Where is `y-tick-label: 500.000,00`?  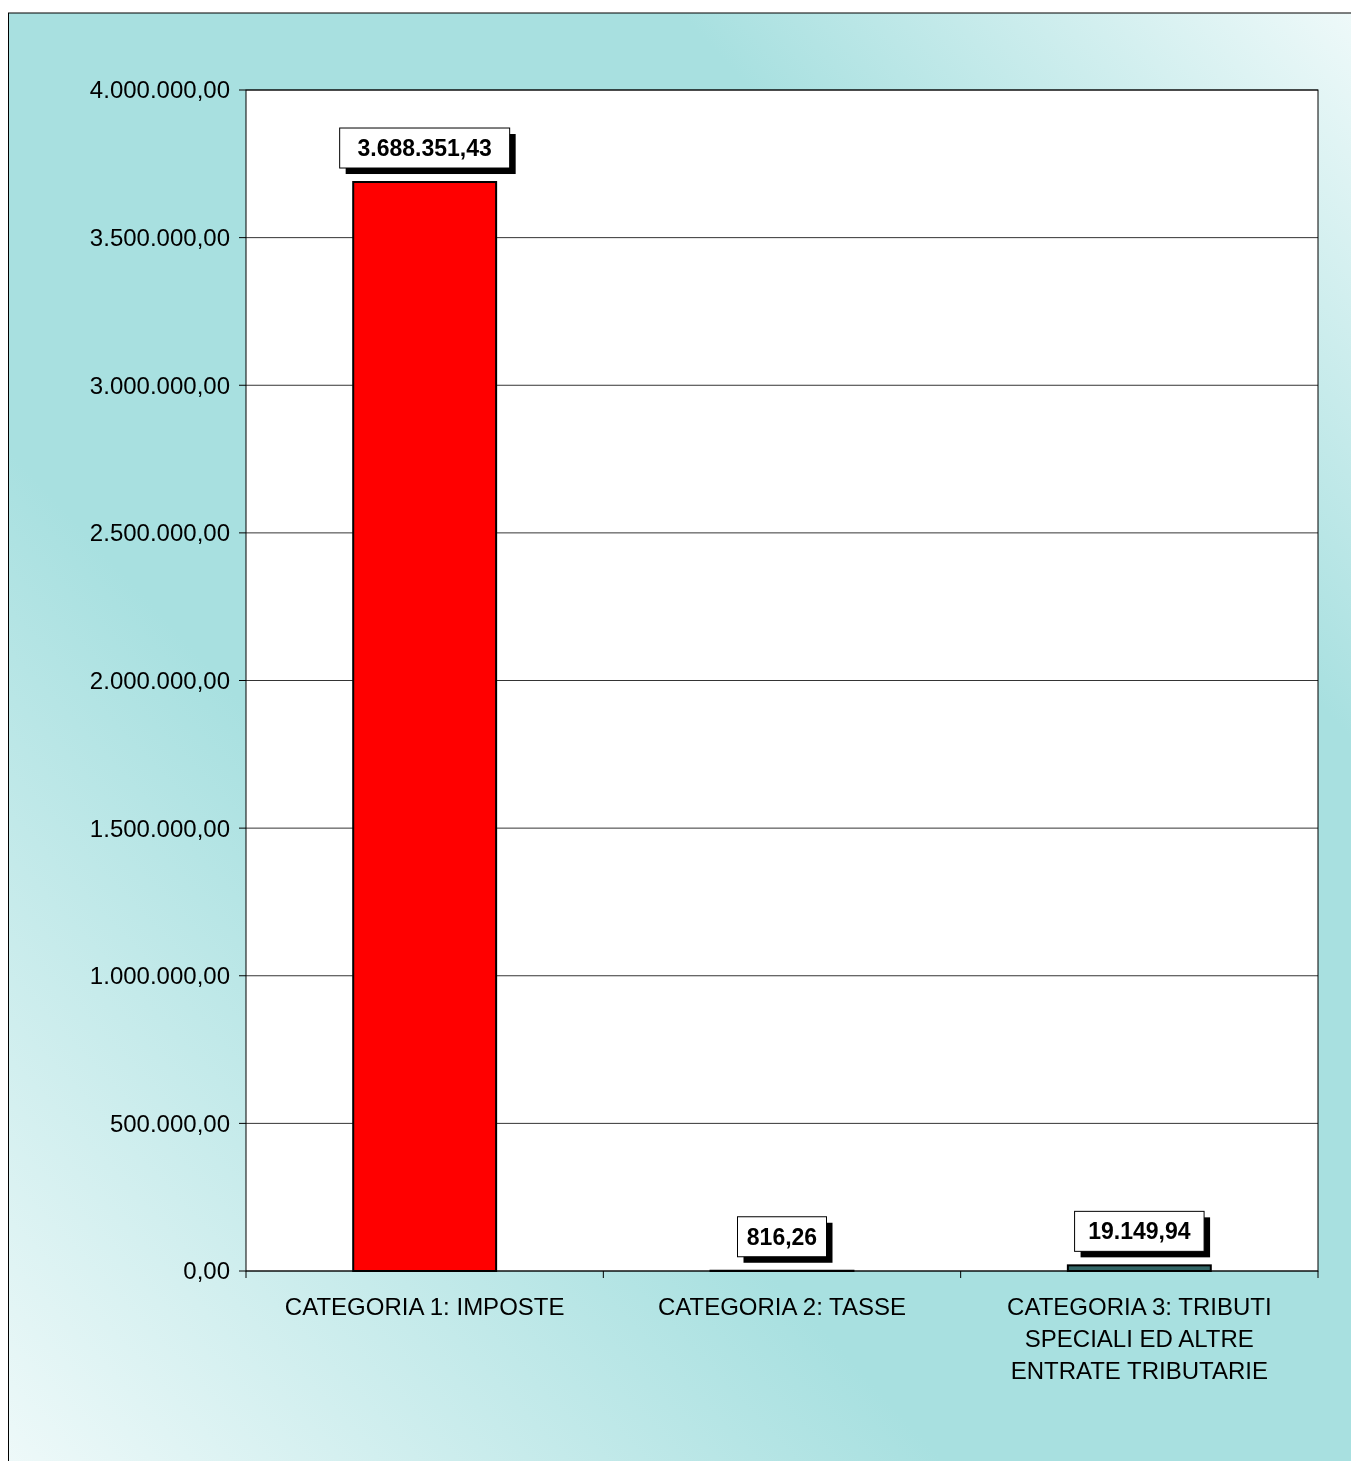 y-tick-label: 500.000,00 is located at coordinates (169, 1123).